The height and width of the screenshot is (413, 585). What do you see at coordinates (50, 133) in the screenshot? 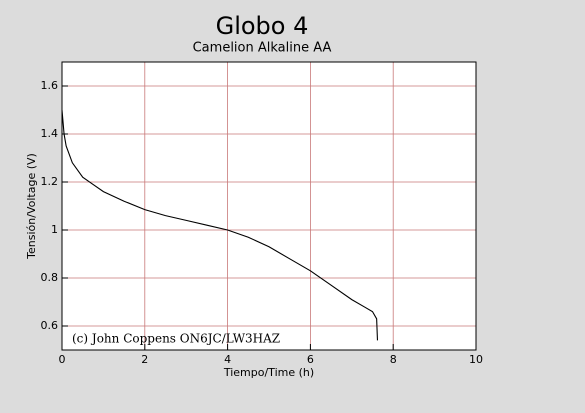
I see `y-tick-label: 1.4` at bounding box center [50, 133].